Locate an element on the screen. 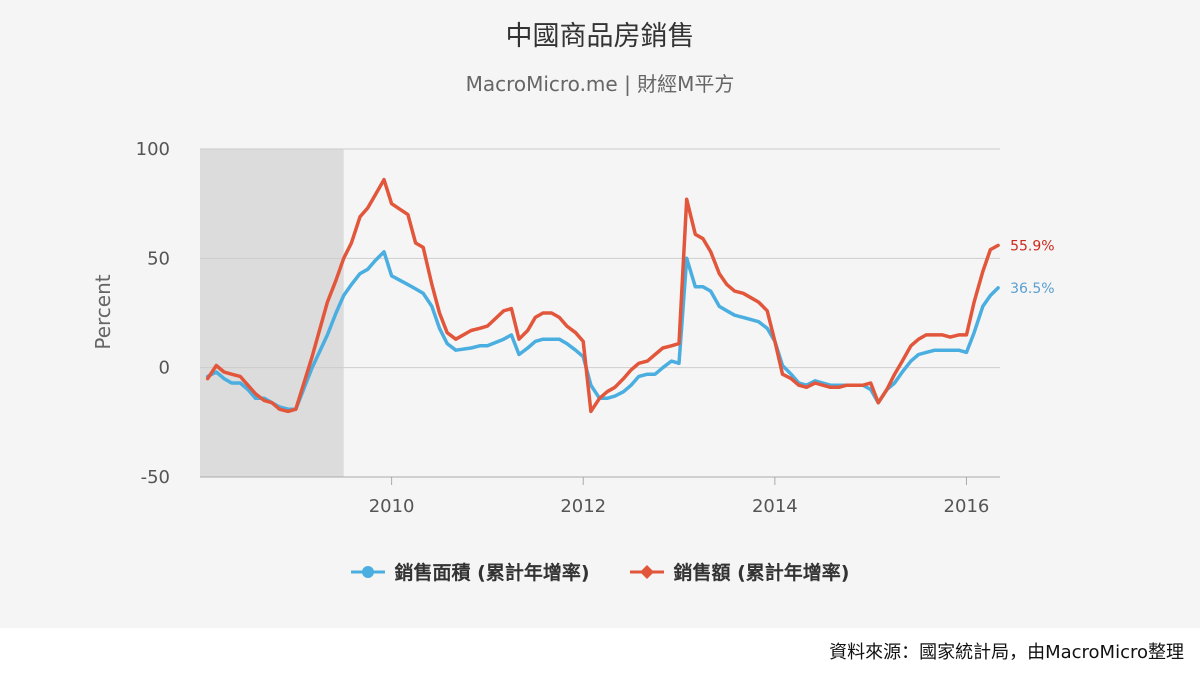 This screenshot has width=1200, height=674. legend-label-sales-value: 銷售額 (累計年增率) is located at coordinates (761, 573).